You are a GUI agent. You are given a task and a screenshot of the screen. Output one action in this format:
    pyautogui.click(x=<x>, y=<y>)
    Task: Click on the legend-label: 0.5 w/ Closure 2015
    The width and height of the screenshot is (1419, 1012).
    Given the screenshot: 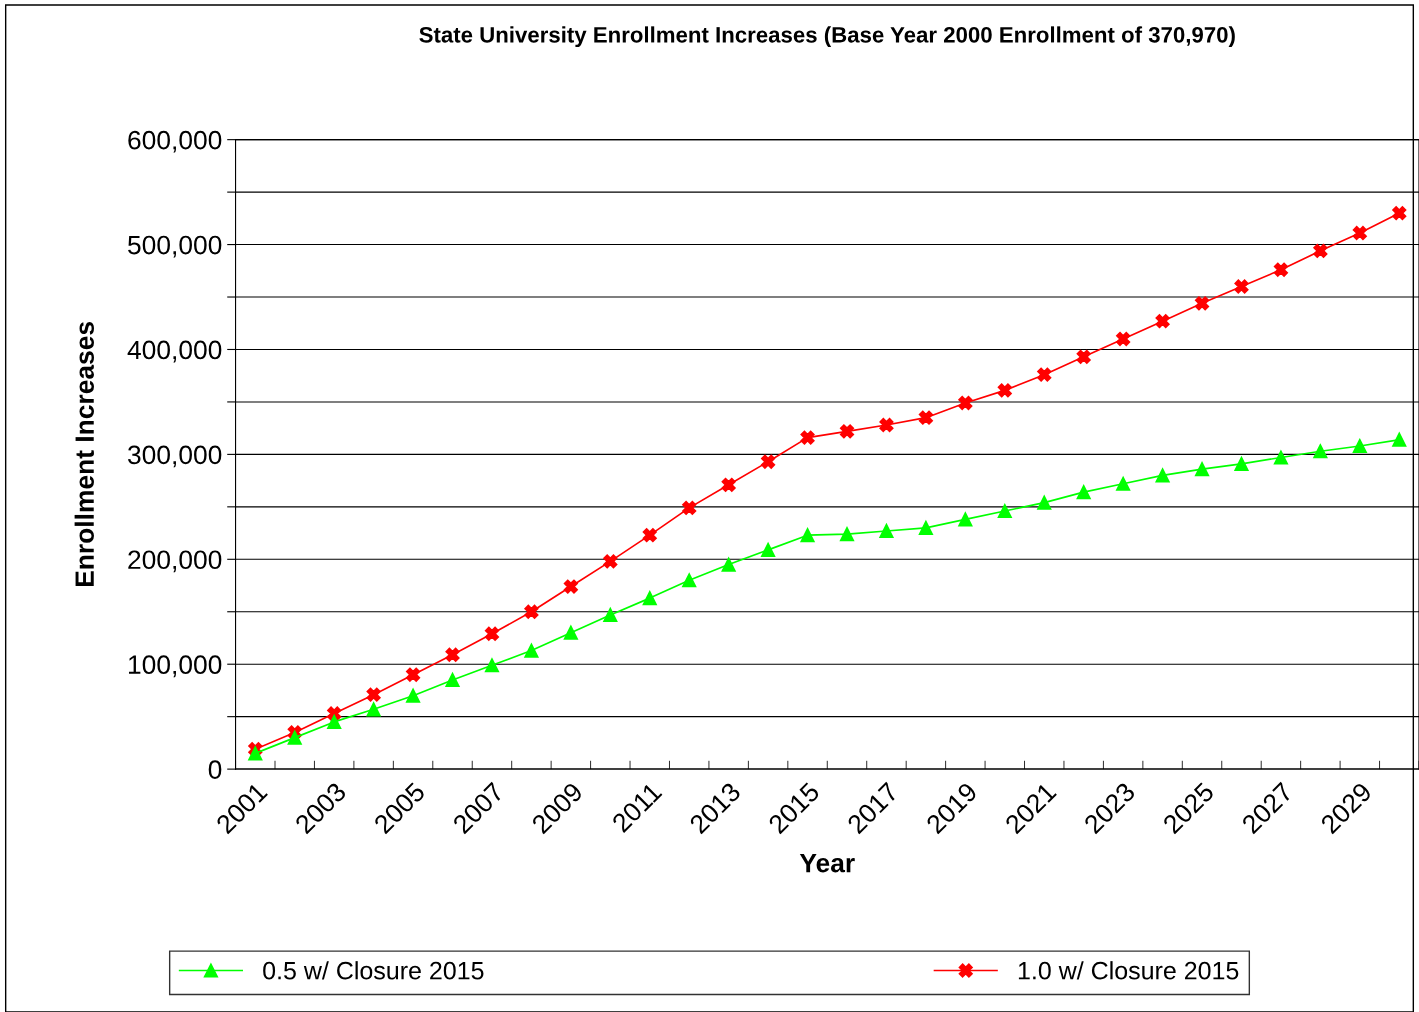 What is the action you would take?
    pyautogui.click(x=373, y=970)
    